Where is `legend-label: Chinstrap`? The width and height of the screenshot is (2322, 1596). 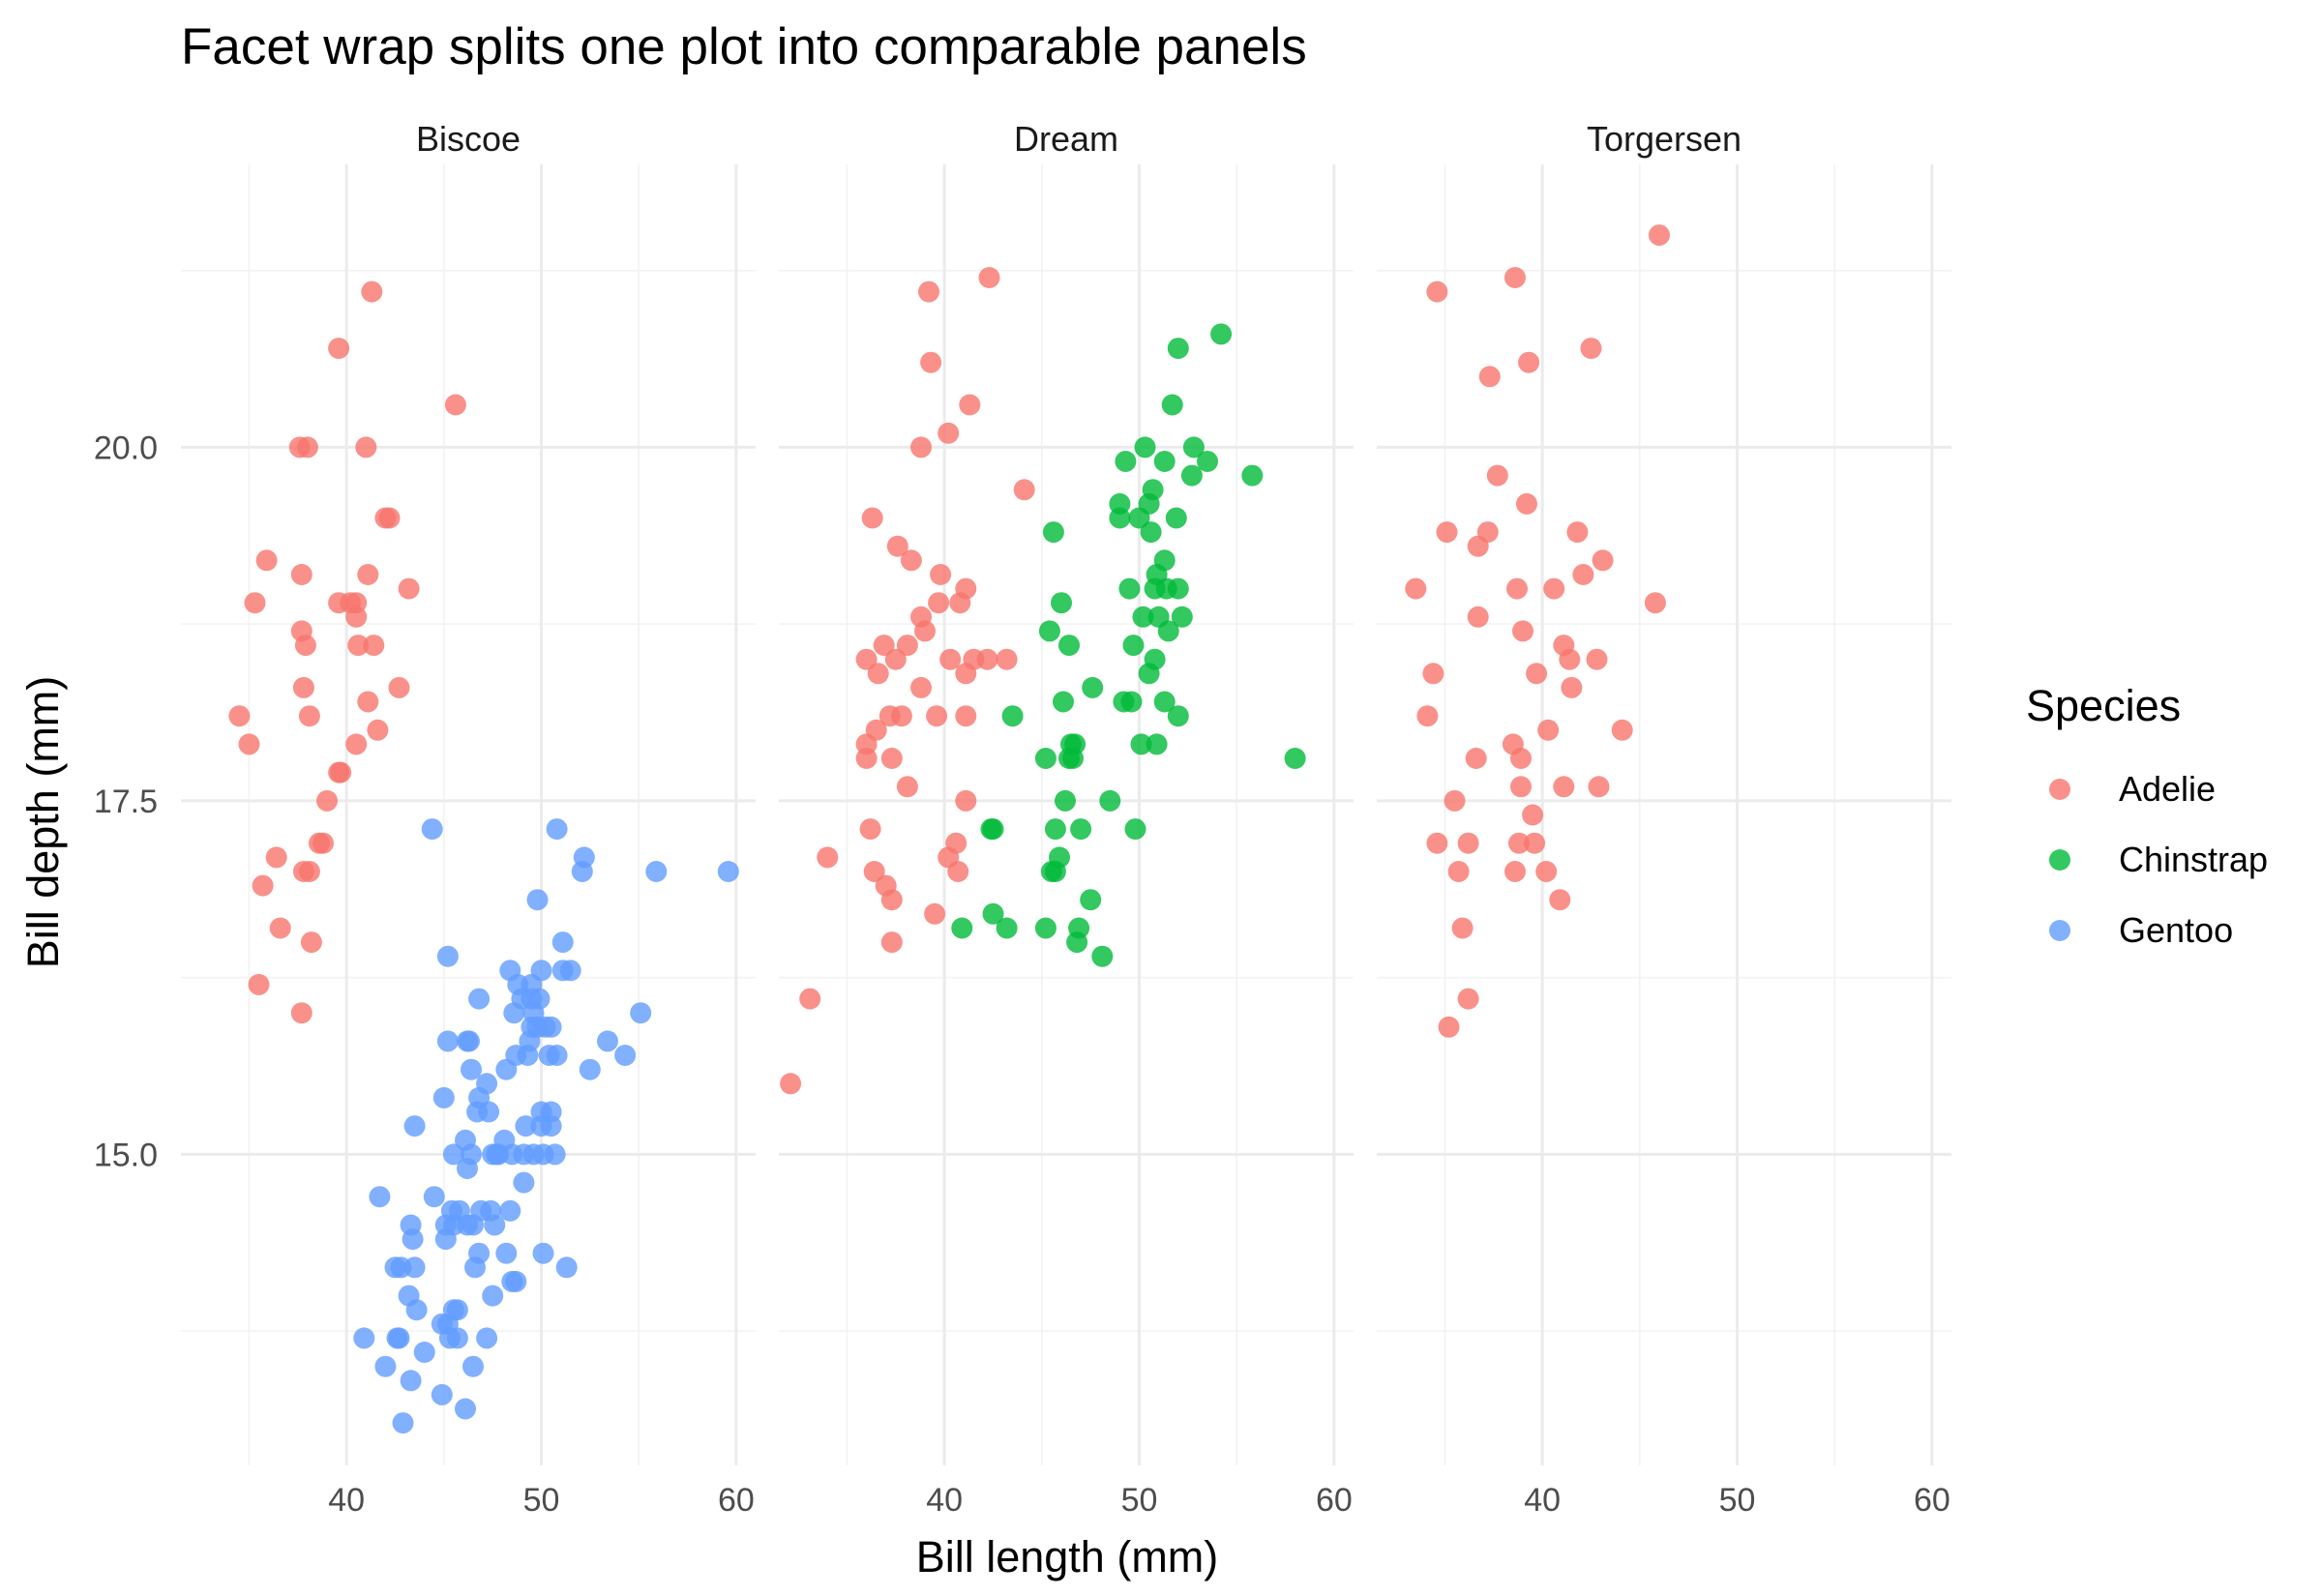
legend-label: Chinstrap is located at coordinates (2193, 859).